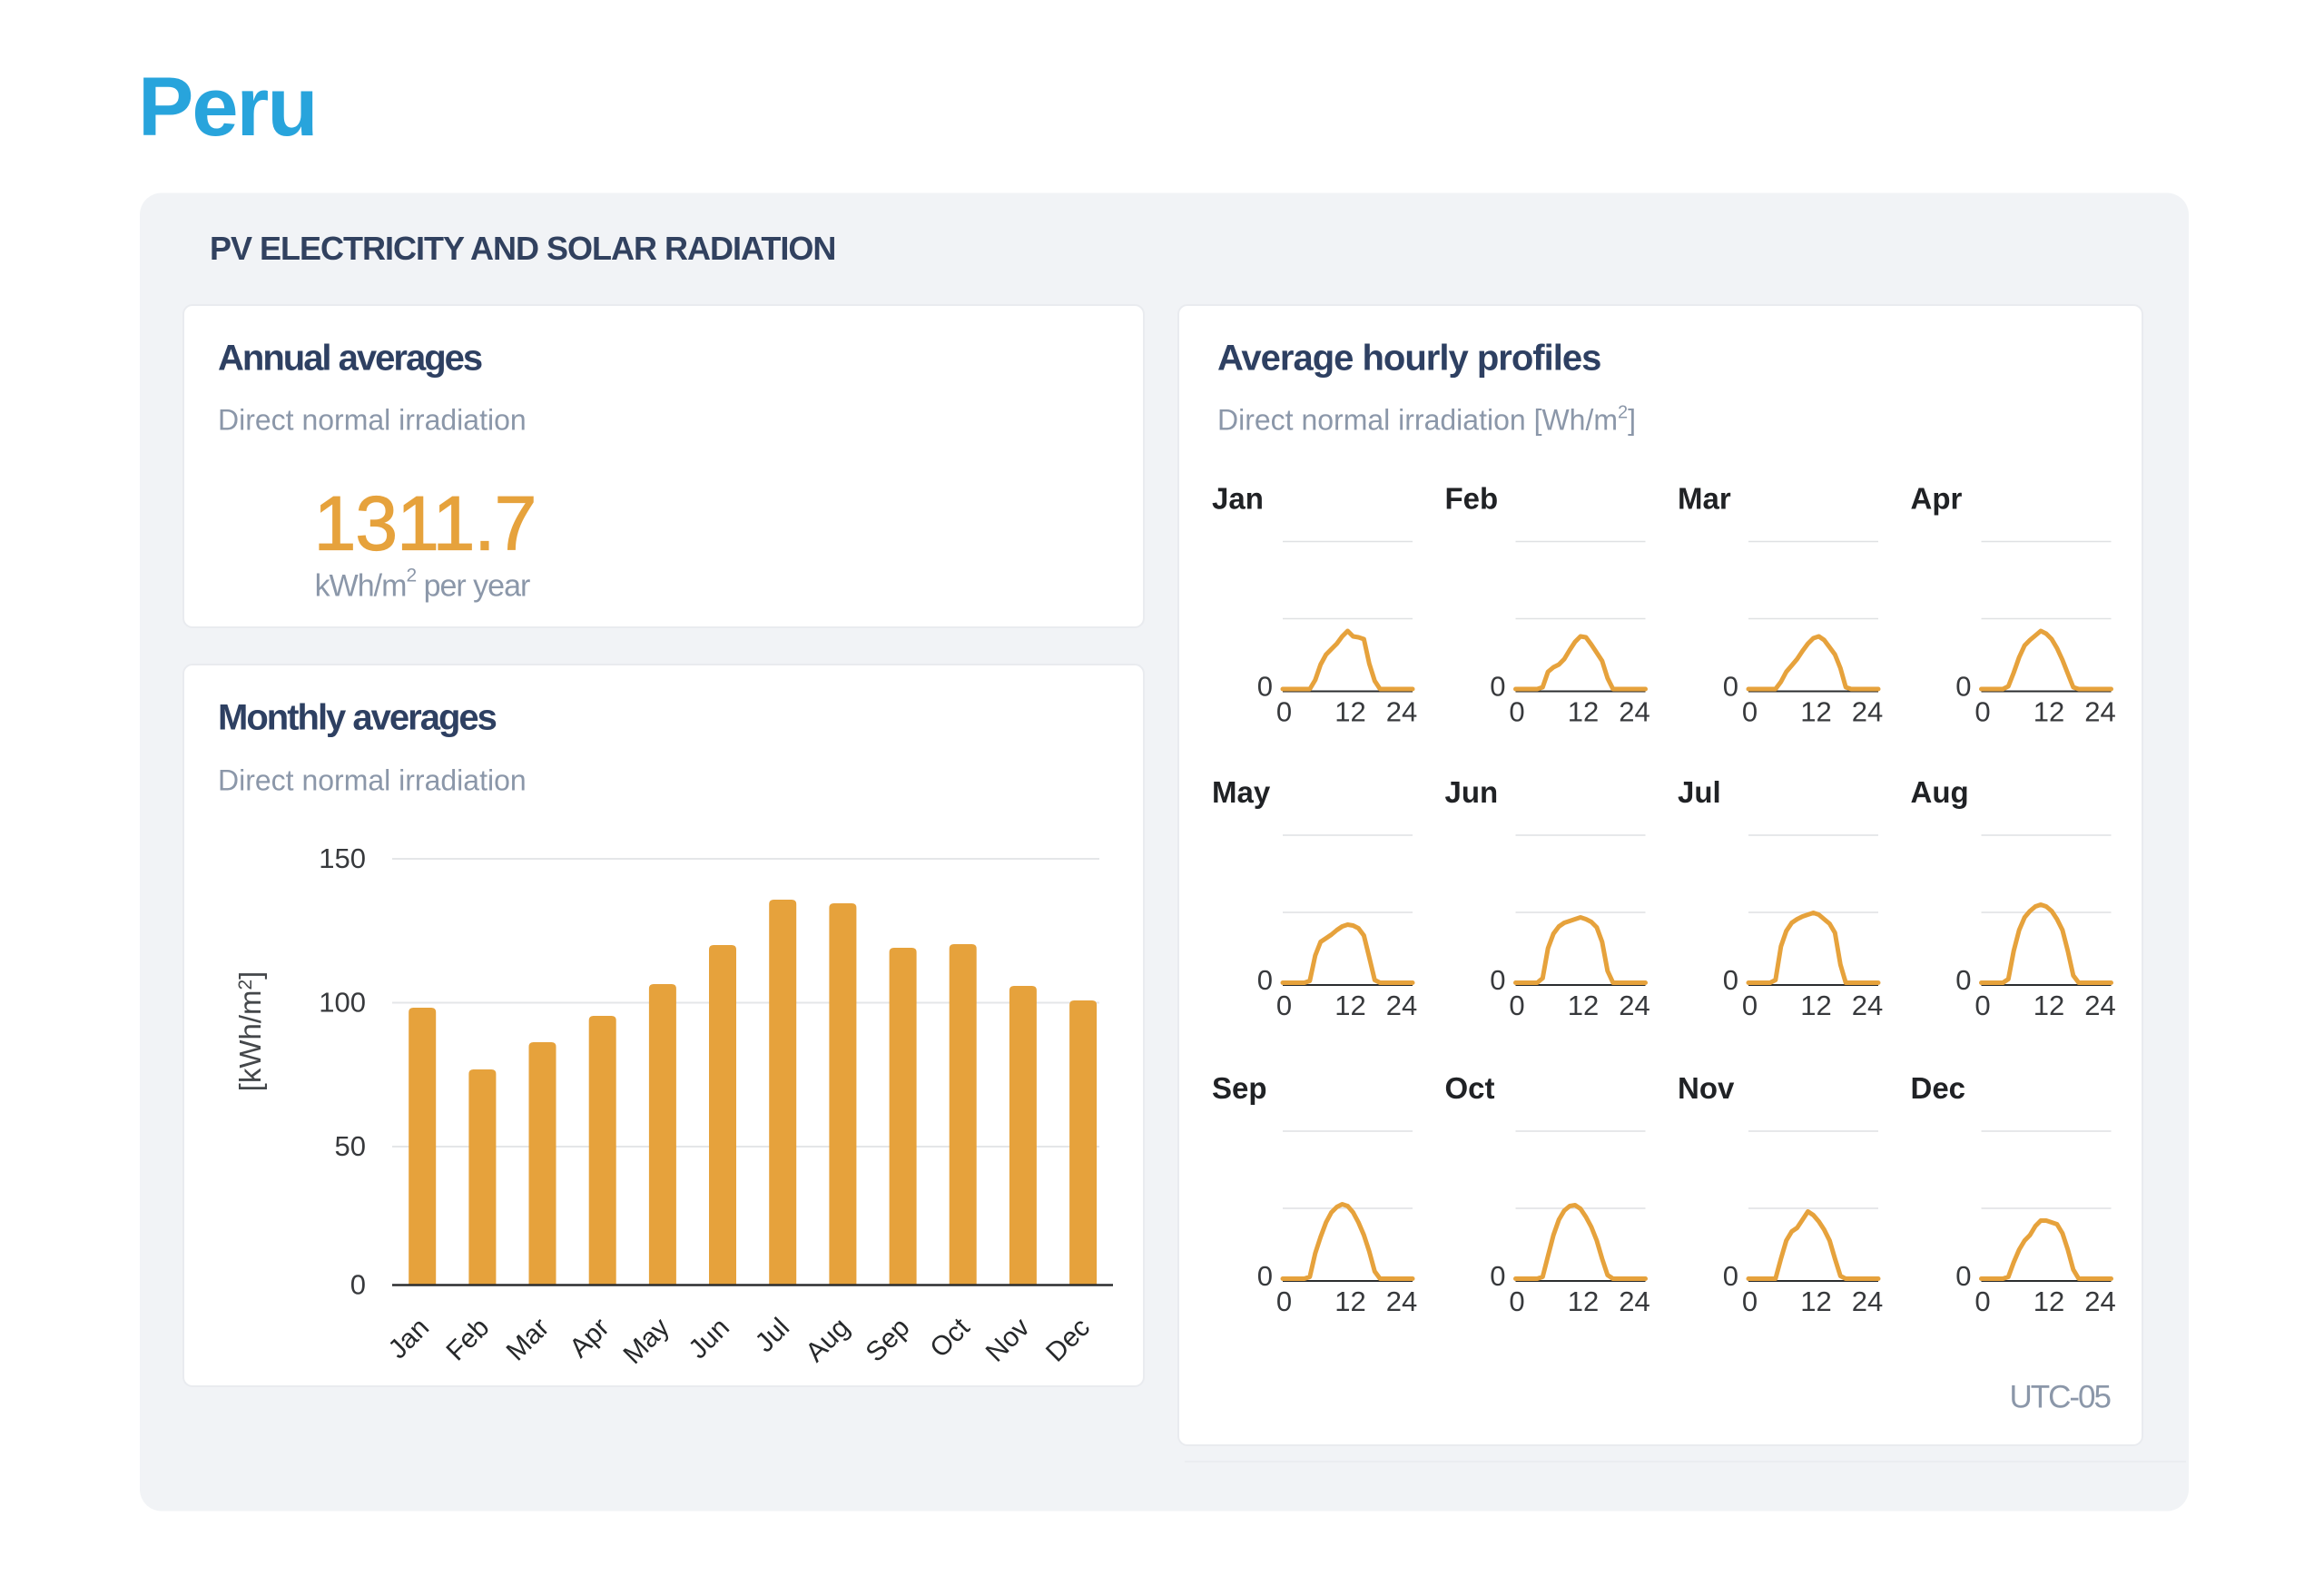 The width and height of the screenshot is (2324, 1576). Describe the element at coordinates (422, 585) in the screenshot. I see `svg-text: kWh/m2 per year` at that location.